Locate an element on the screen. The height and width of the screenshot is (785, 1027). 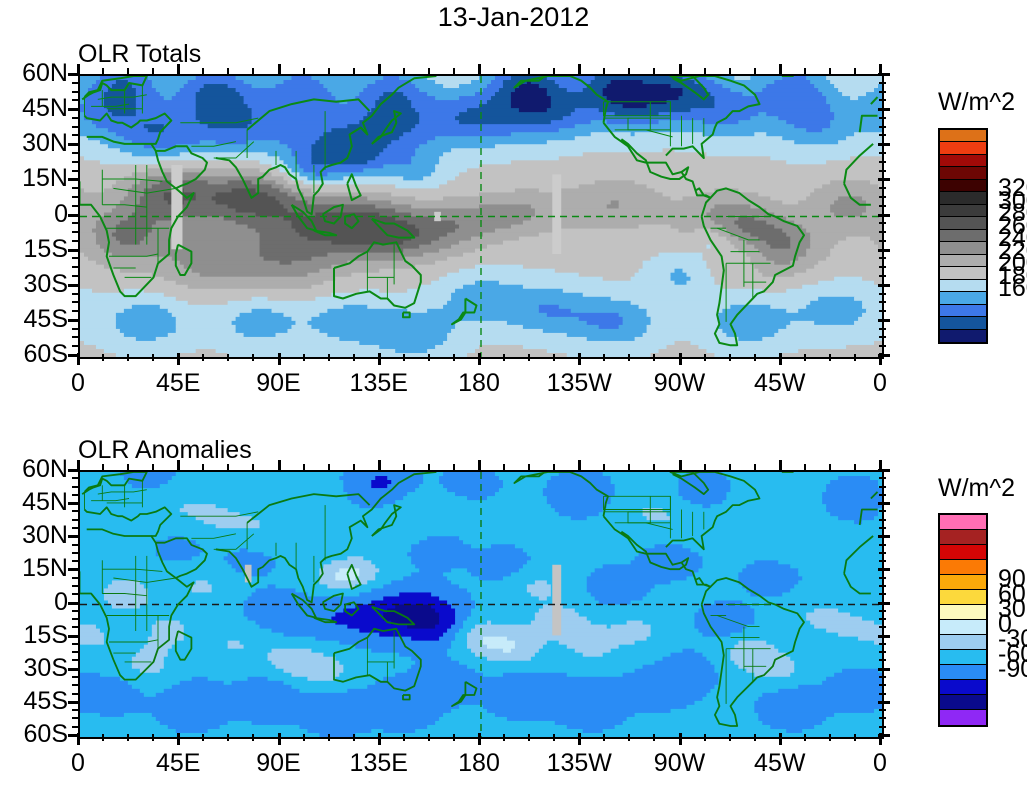
colorbar-tick-label: 300 is located at coordinates (1012, 200).